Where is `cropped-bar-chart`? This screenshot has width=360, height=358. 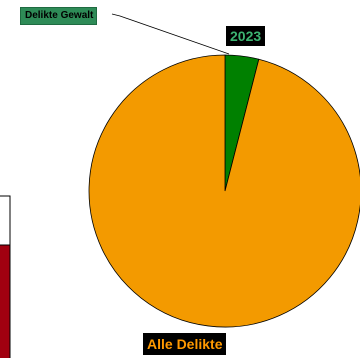
cropped-bar-chart is located at coordinates (5, 276).